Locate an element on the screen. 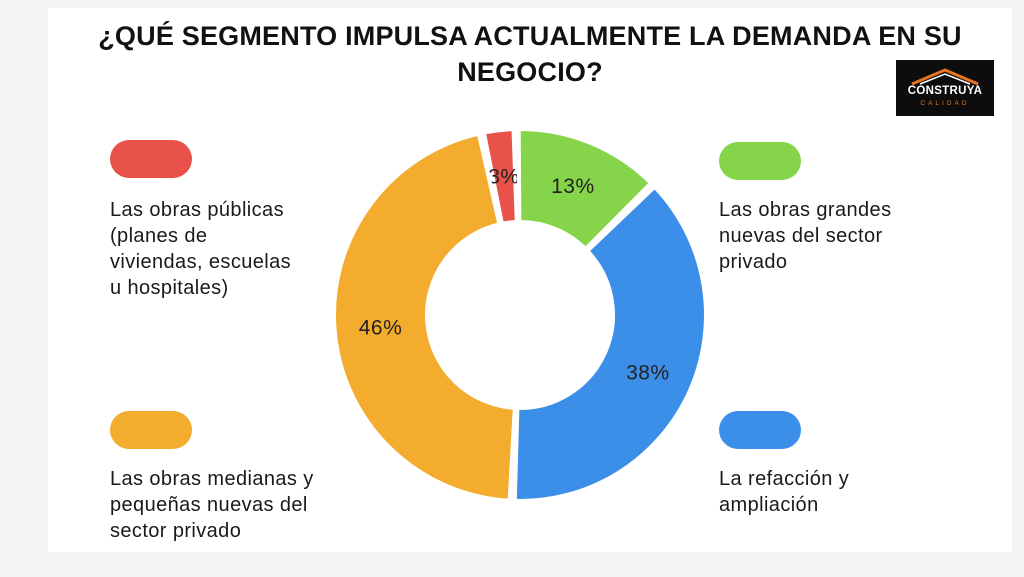 Image resolution: width=1024 pixels, height=577 pixels. donut-slice-label-3: 46% is located at coordinates (381, 327).